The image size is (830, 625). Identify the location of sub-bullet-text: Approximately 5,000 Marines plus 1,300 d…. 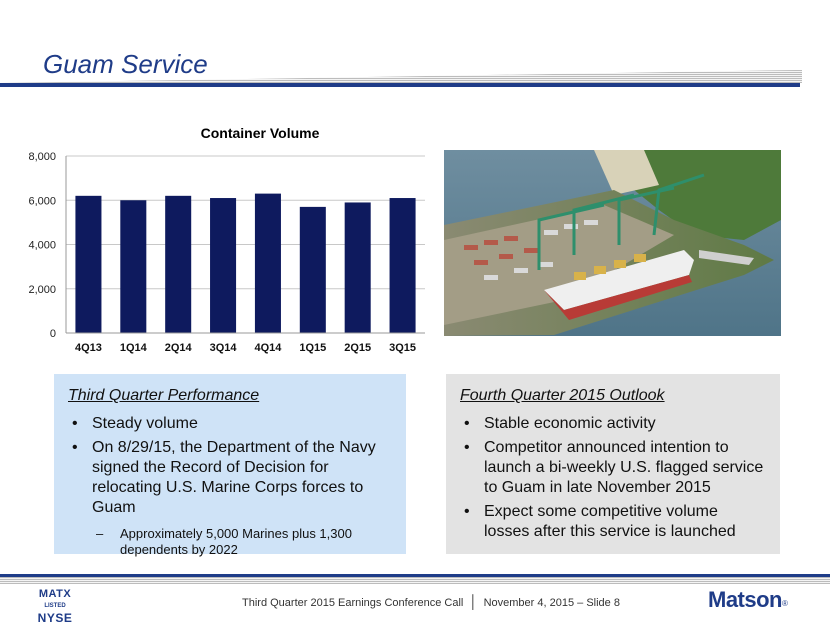
(236, 541).